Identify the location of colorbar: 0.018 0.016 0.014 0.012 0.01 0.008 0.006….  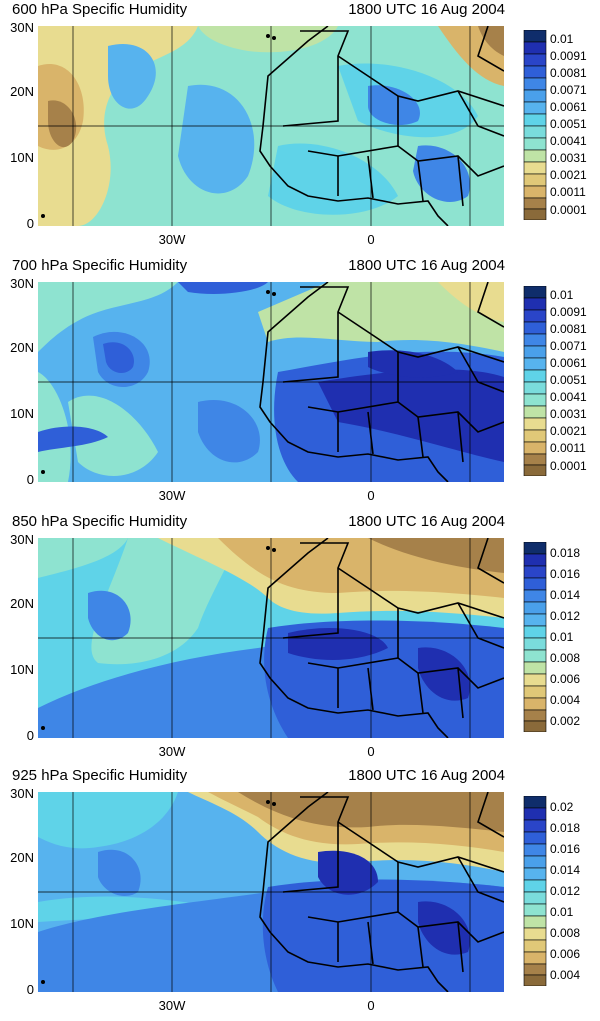
(561, 637).